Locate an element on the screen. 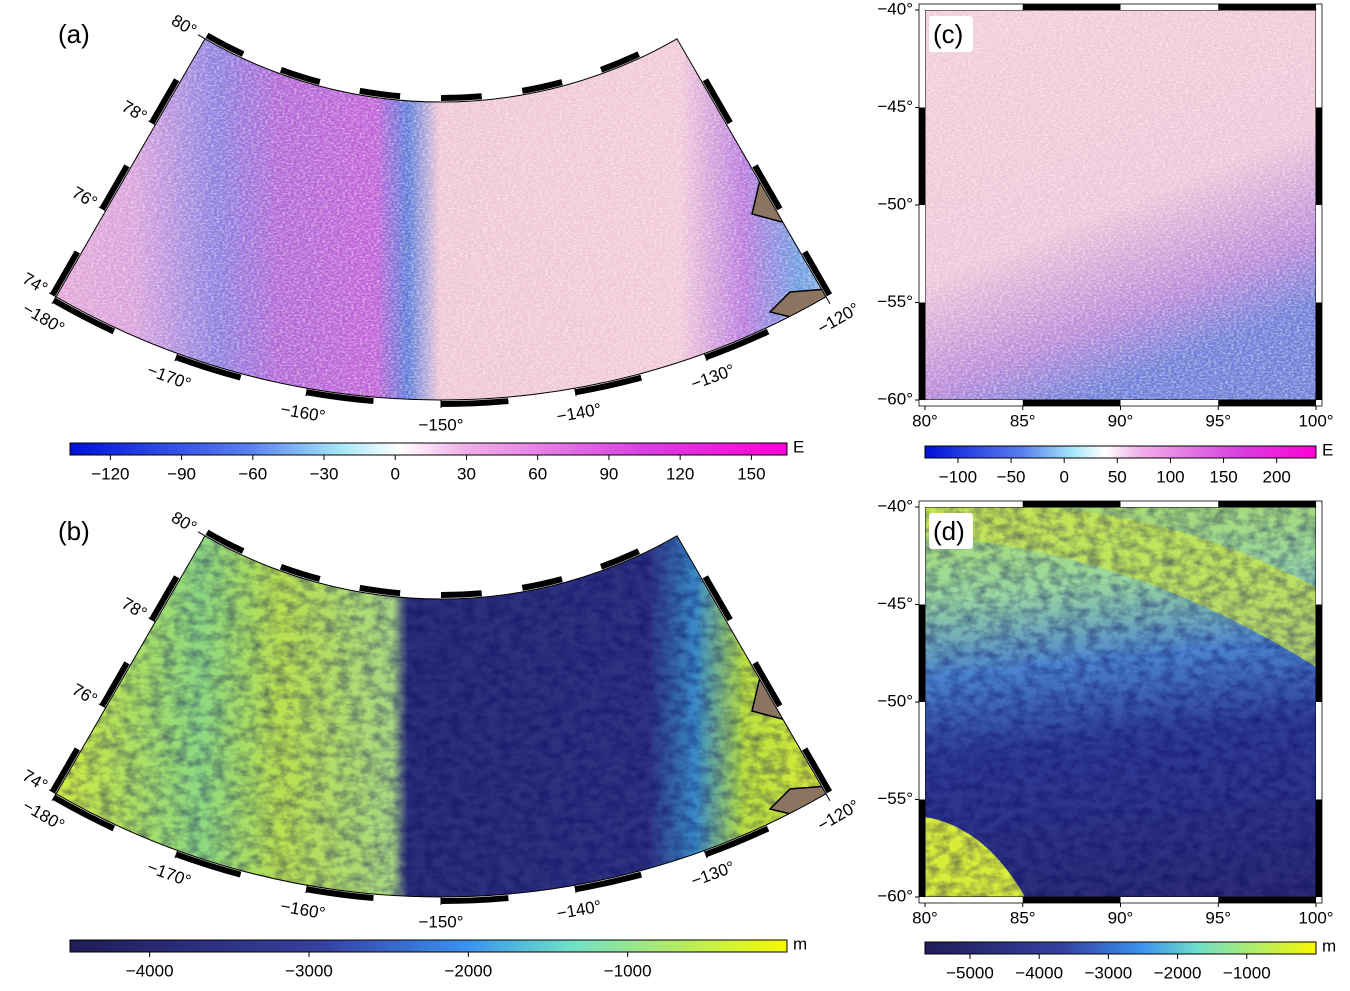 This screenshot has width=1350, height=991. map-texture is located at coordinates (1120, 205).